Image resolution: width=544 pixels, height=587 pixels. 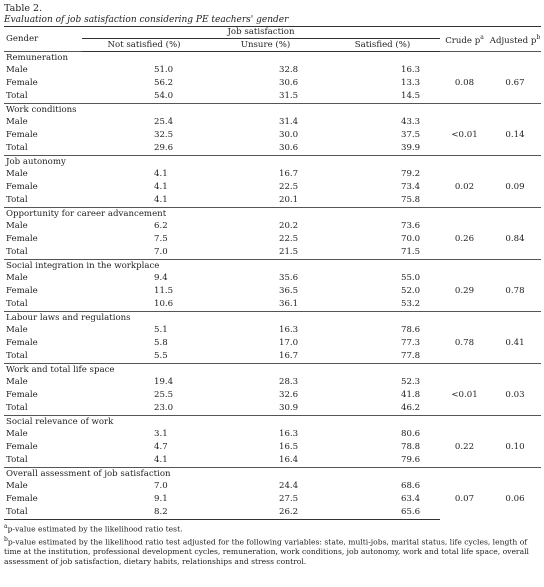 What do you see at coordinates (411, 447) in the screenshot?
I see `satisfied-cell: 78.8` at bounding box center [411, 447].